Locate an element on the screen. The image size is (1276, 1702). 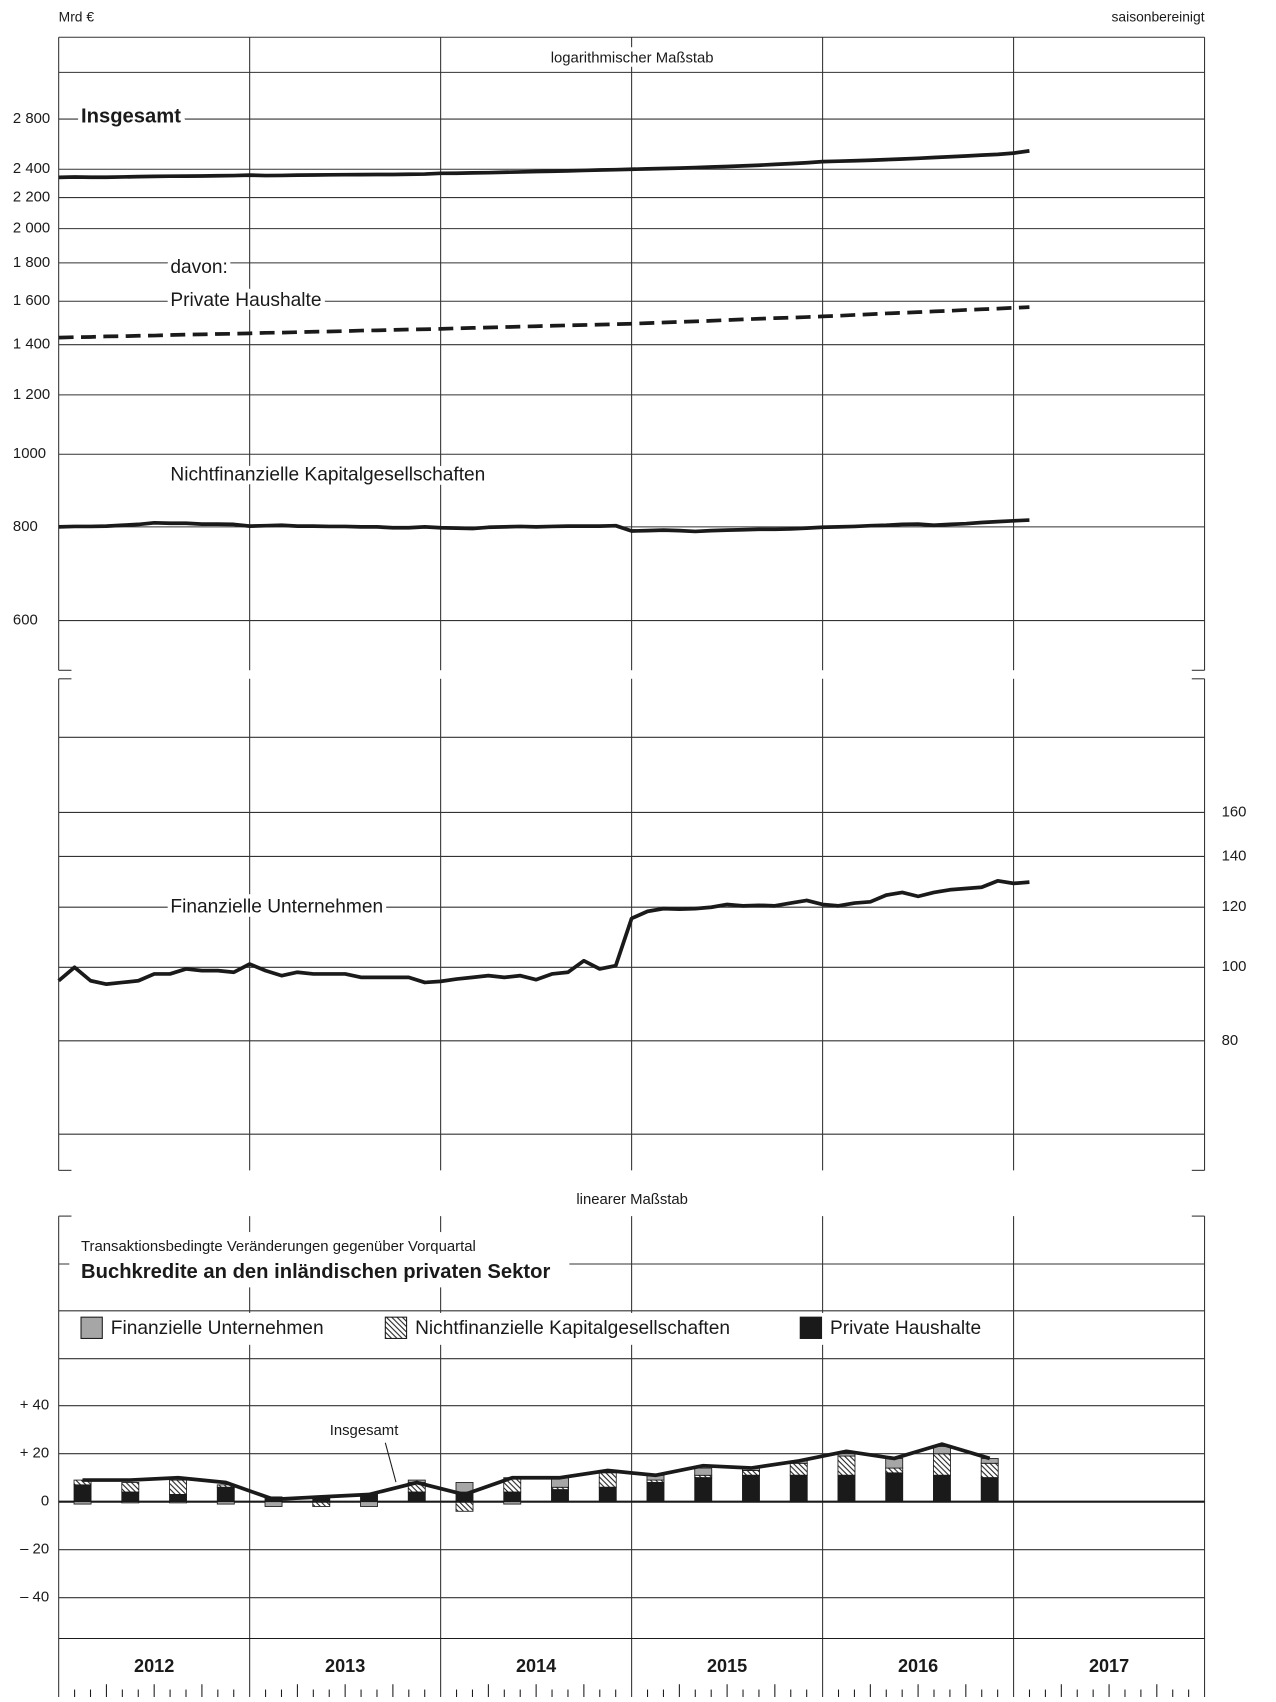
series-label: Nichtfinanzielle Kapitalgesellschaften is located at coordinates (327, 475).